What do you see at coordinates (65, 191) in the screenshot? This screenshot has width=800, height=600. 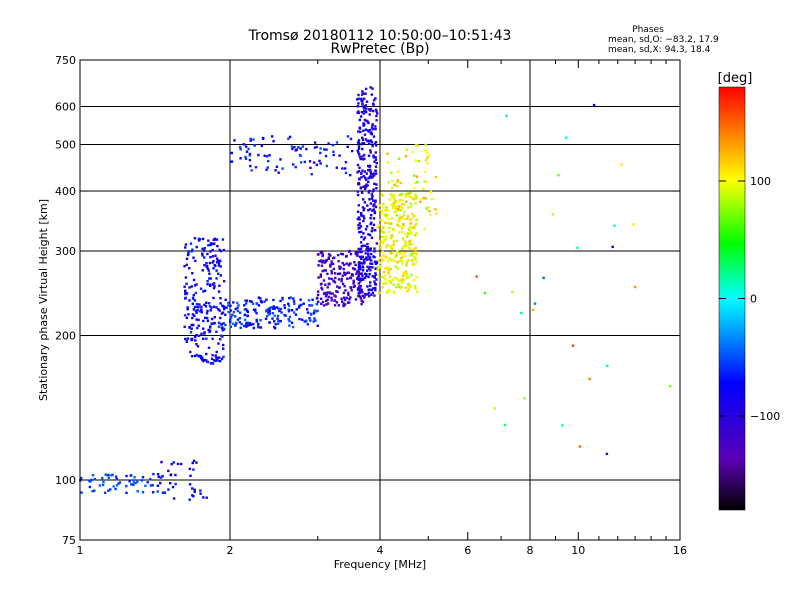 I see `y-tick-label: 400` at bounding box center [65, 191].